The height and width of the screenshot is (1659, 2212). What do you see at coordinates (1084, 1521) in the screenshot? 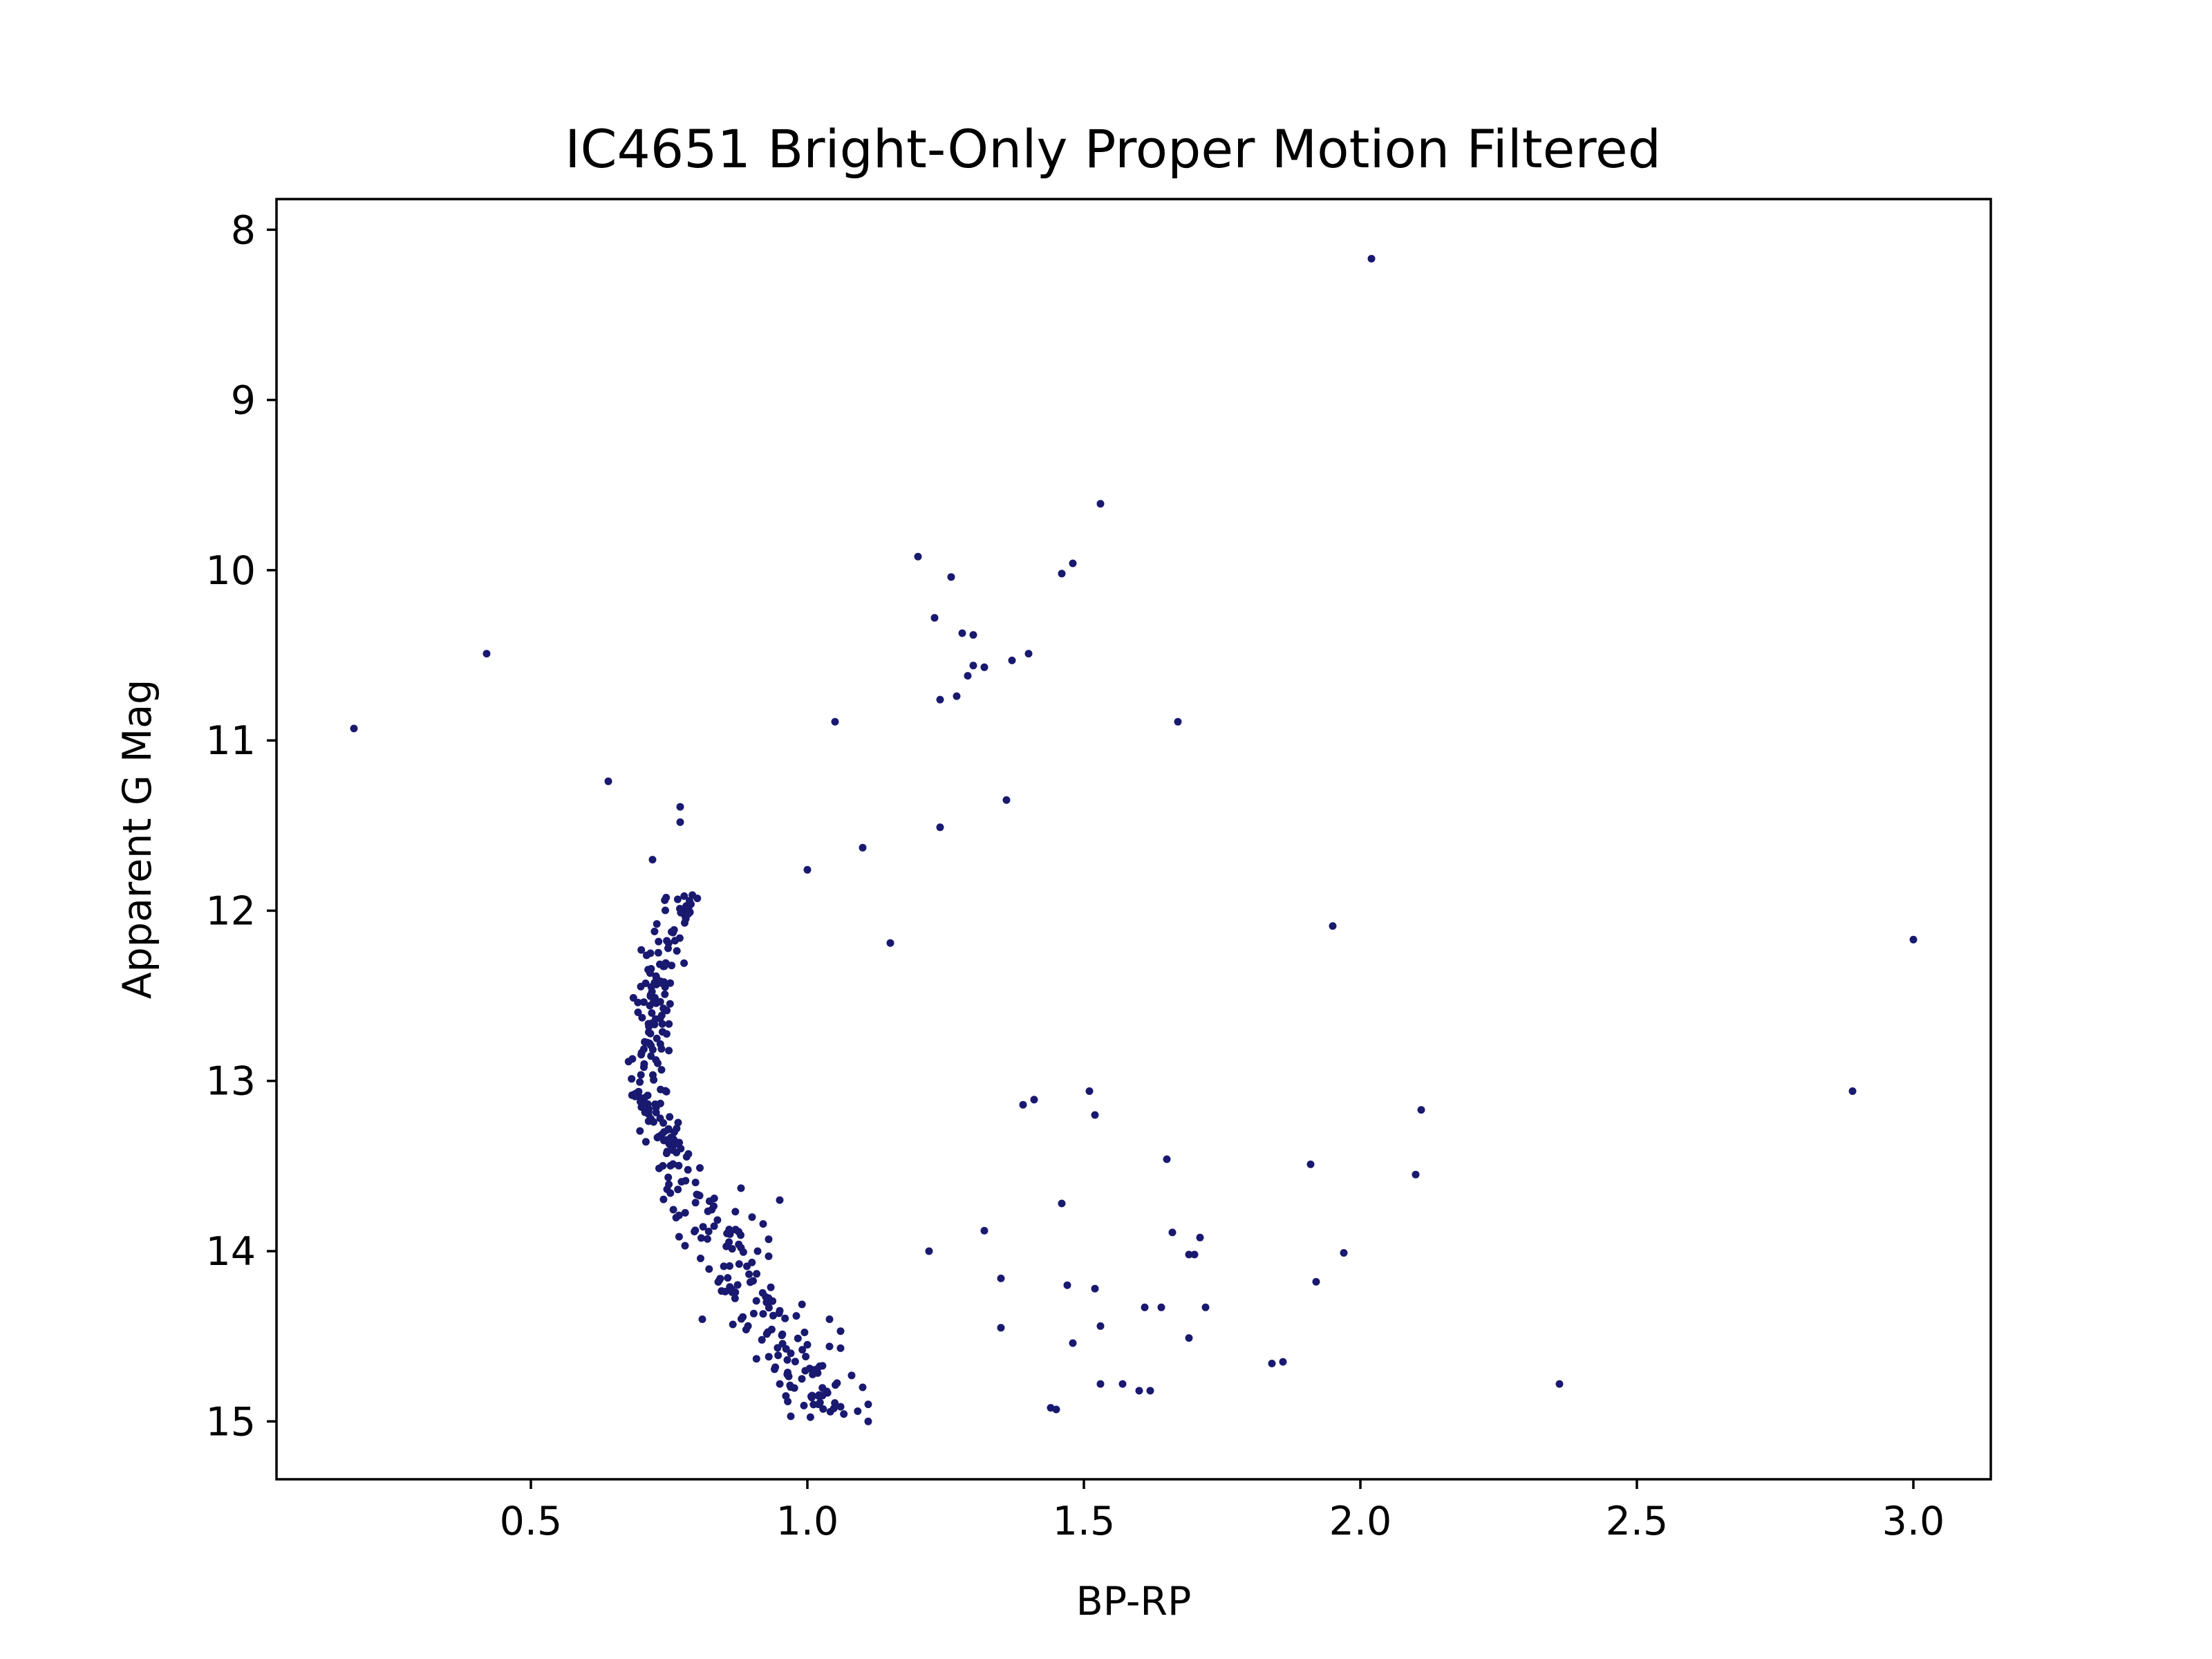
I see `x-tick-label: 1.5` at bounding box center [1084, 1521].